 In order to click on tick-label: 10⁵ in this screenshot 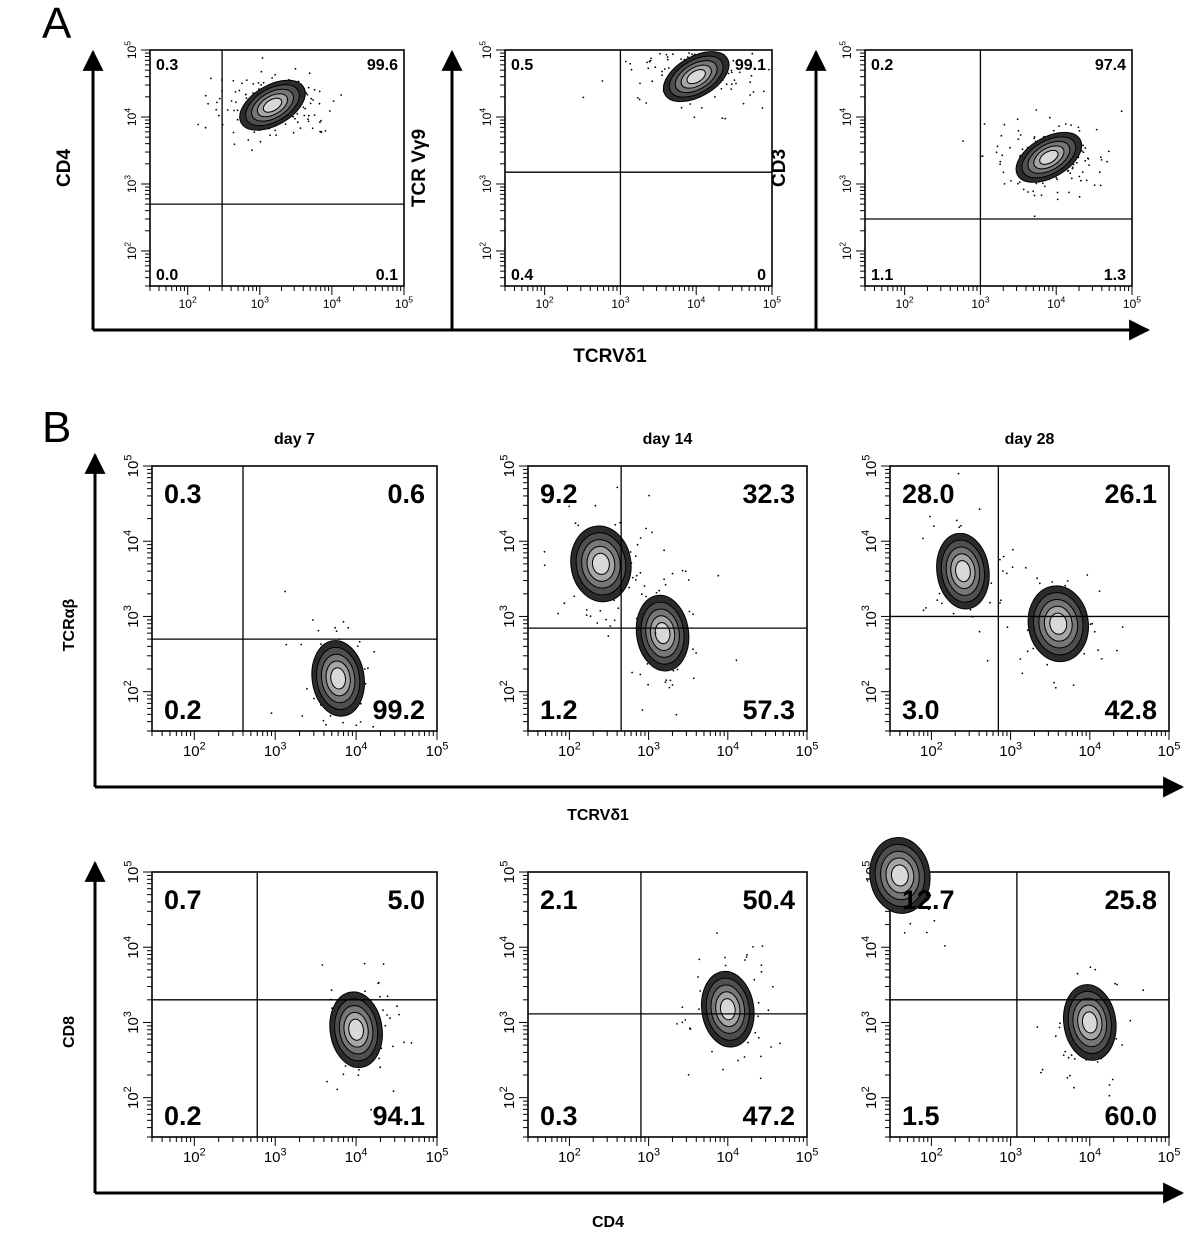, I will do `click(772, 303)`.